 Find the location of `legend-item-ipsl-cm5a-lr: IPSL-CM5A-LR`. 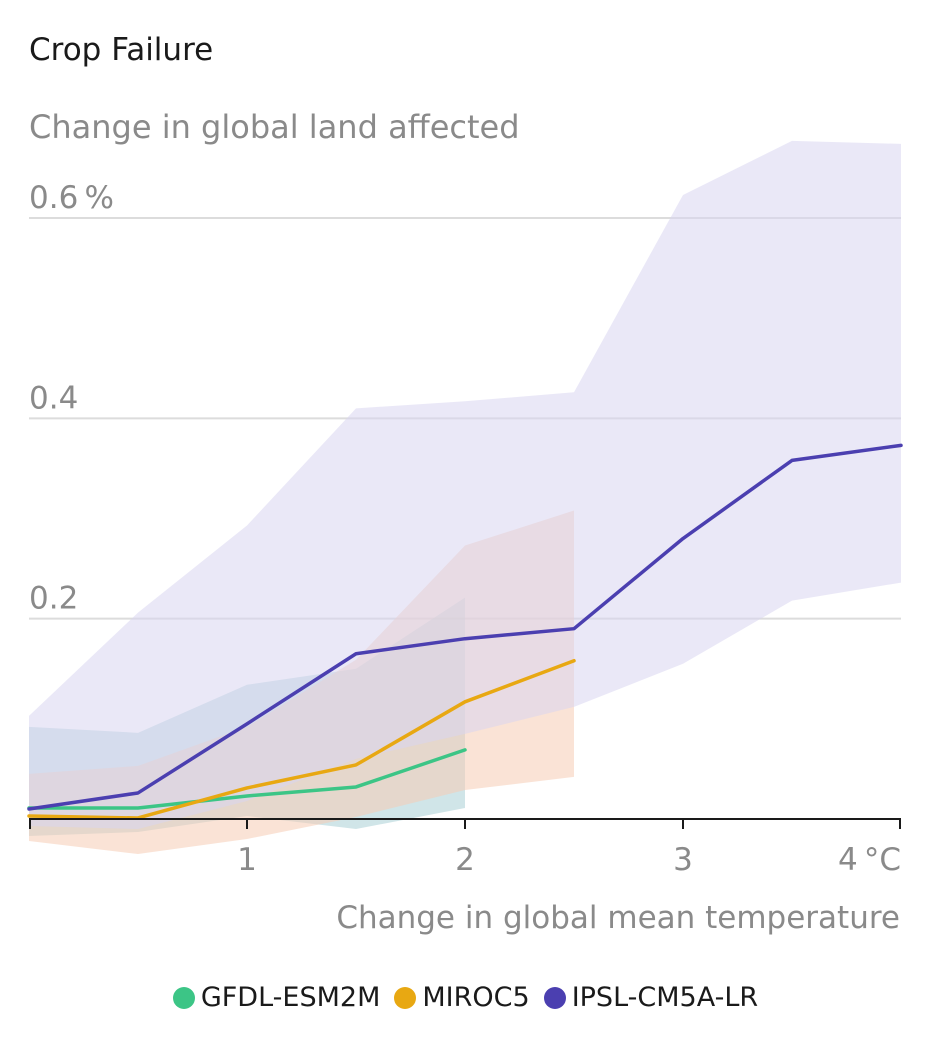

legend-item-ipsl-cm5a-lr: IPSL-CM5A-LR is located at coordinates (651, 997).